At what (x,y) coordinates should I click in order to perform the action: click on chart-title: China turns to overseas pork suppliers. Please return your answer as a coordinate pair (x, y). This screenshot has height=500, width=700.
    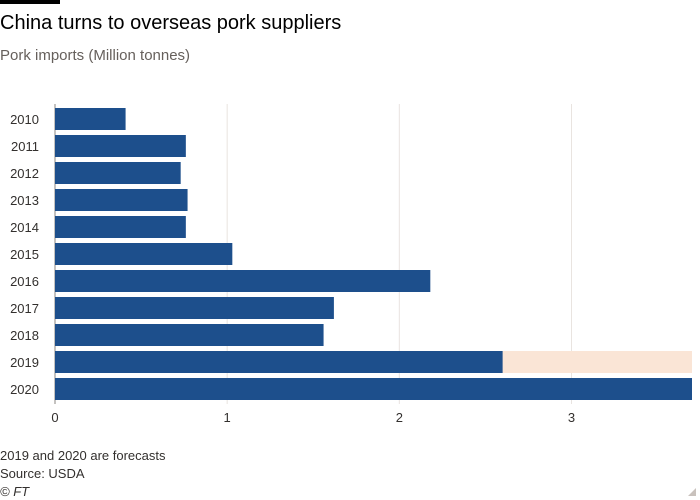
    Looking at the image, I should click on (171, 23).